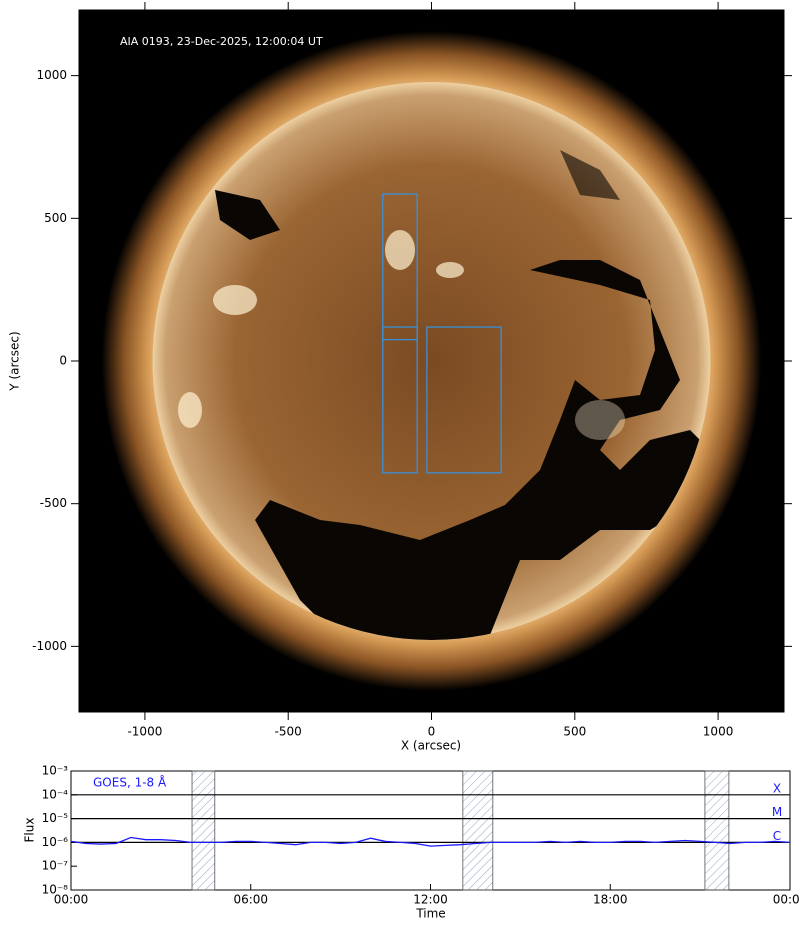 This screenshot has width=799, height=939. What do you see at coordinates (431, 746) in the screenshot?
I see `x-axis-label: X (arcsec)` at bounding box center [431, 746].